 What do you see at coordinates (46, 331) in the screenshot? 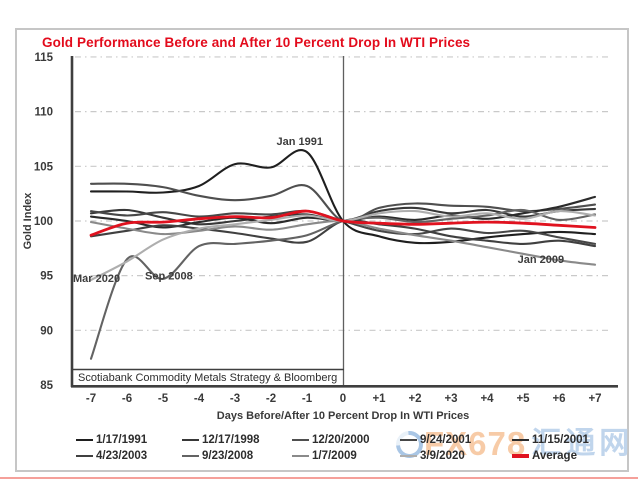
I see `y-tick-label: 90` at bounding box center [46, 331].